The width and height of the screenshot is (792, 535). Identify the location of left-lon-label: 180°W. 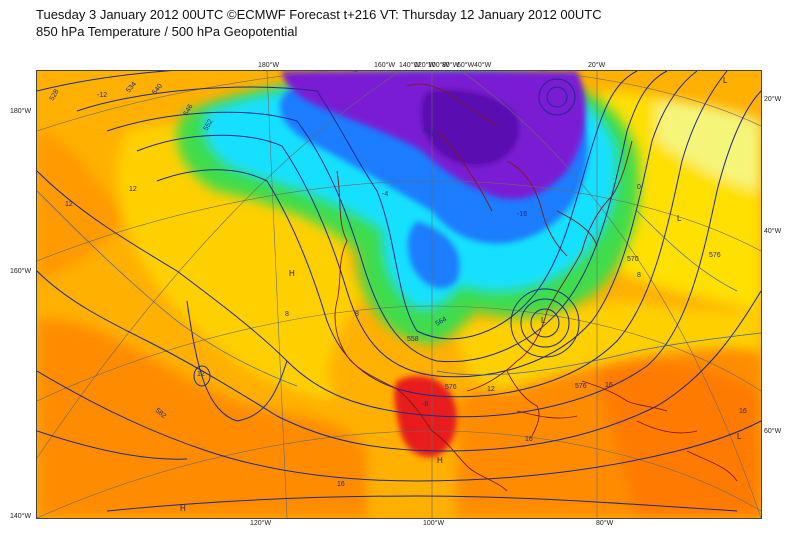
(21, 111).